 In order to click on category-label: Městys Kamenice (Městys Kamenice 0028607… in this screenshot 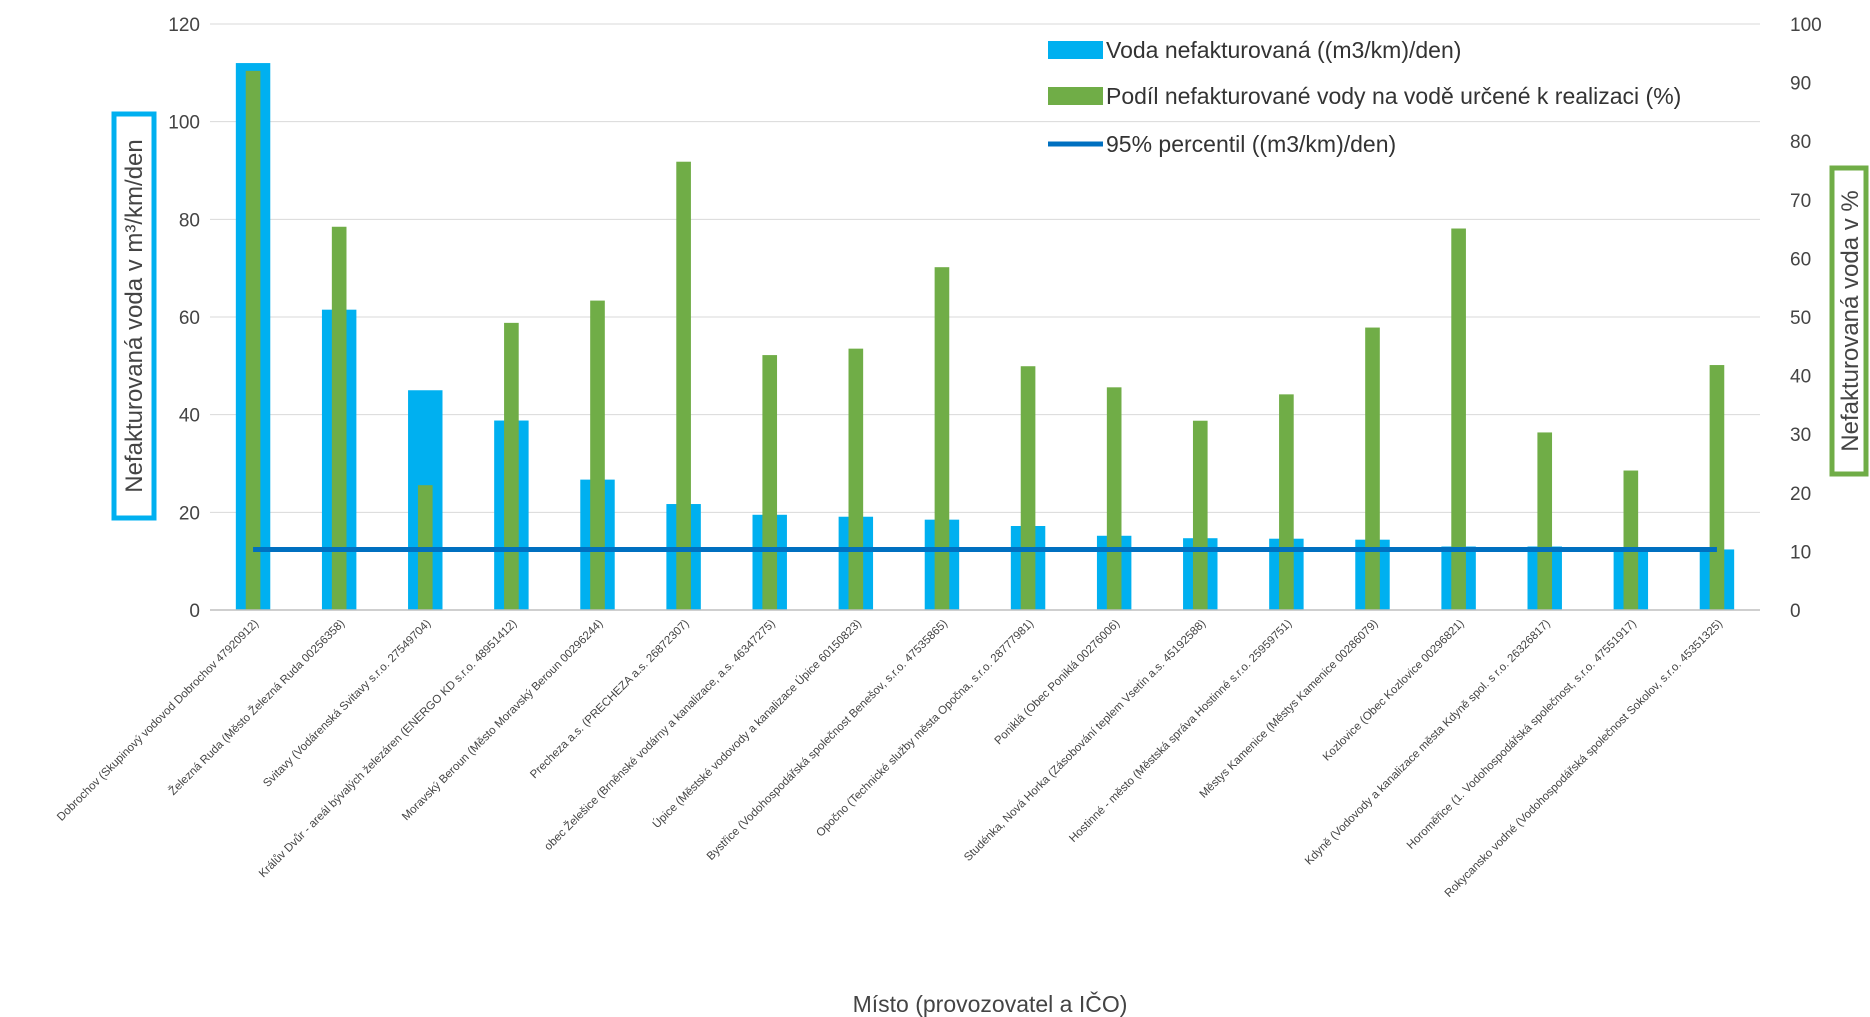, I will do `click(1289, 709)`.